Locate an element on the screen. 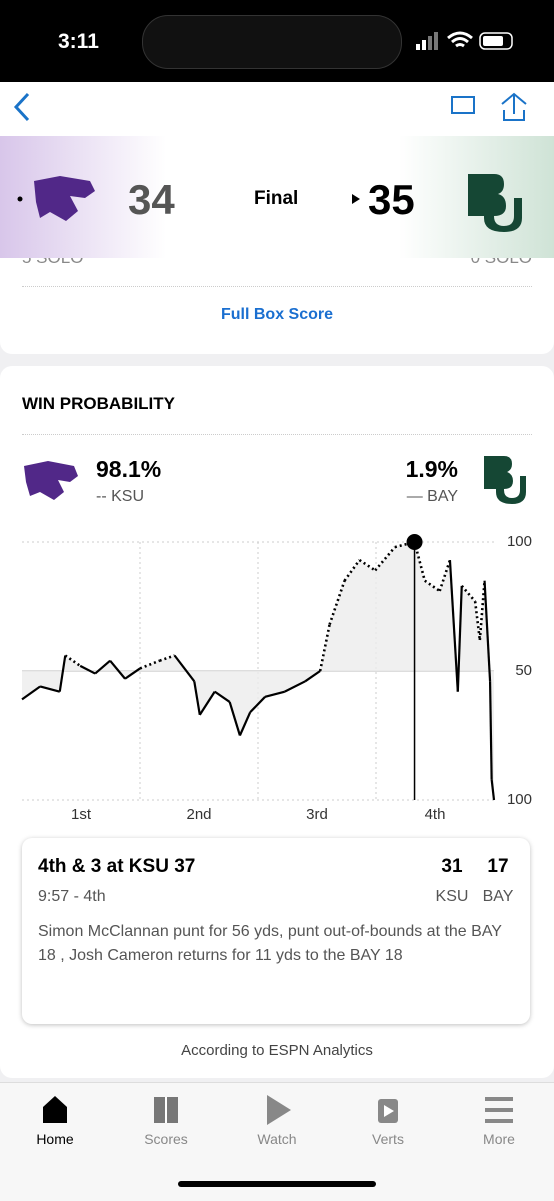 This screenshot has height=1201, width=554. source: According to ESPN Analytics is located at coordinates (277, 1050).